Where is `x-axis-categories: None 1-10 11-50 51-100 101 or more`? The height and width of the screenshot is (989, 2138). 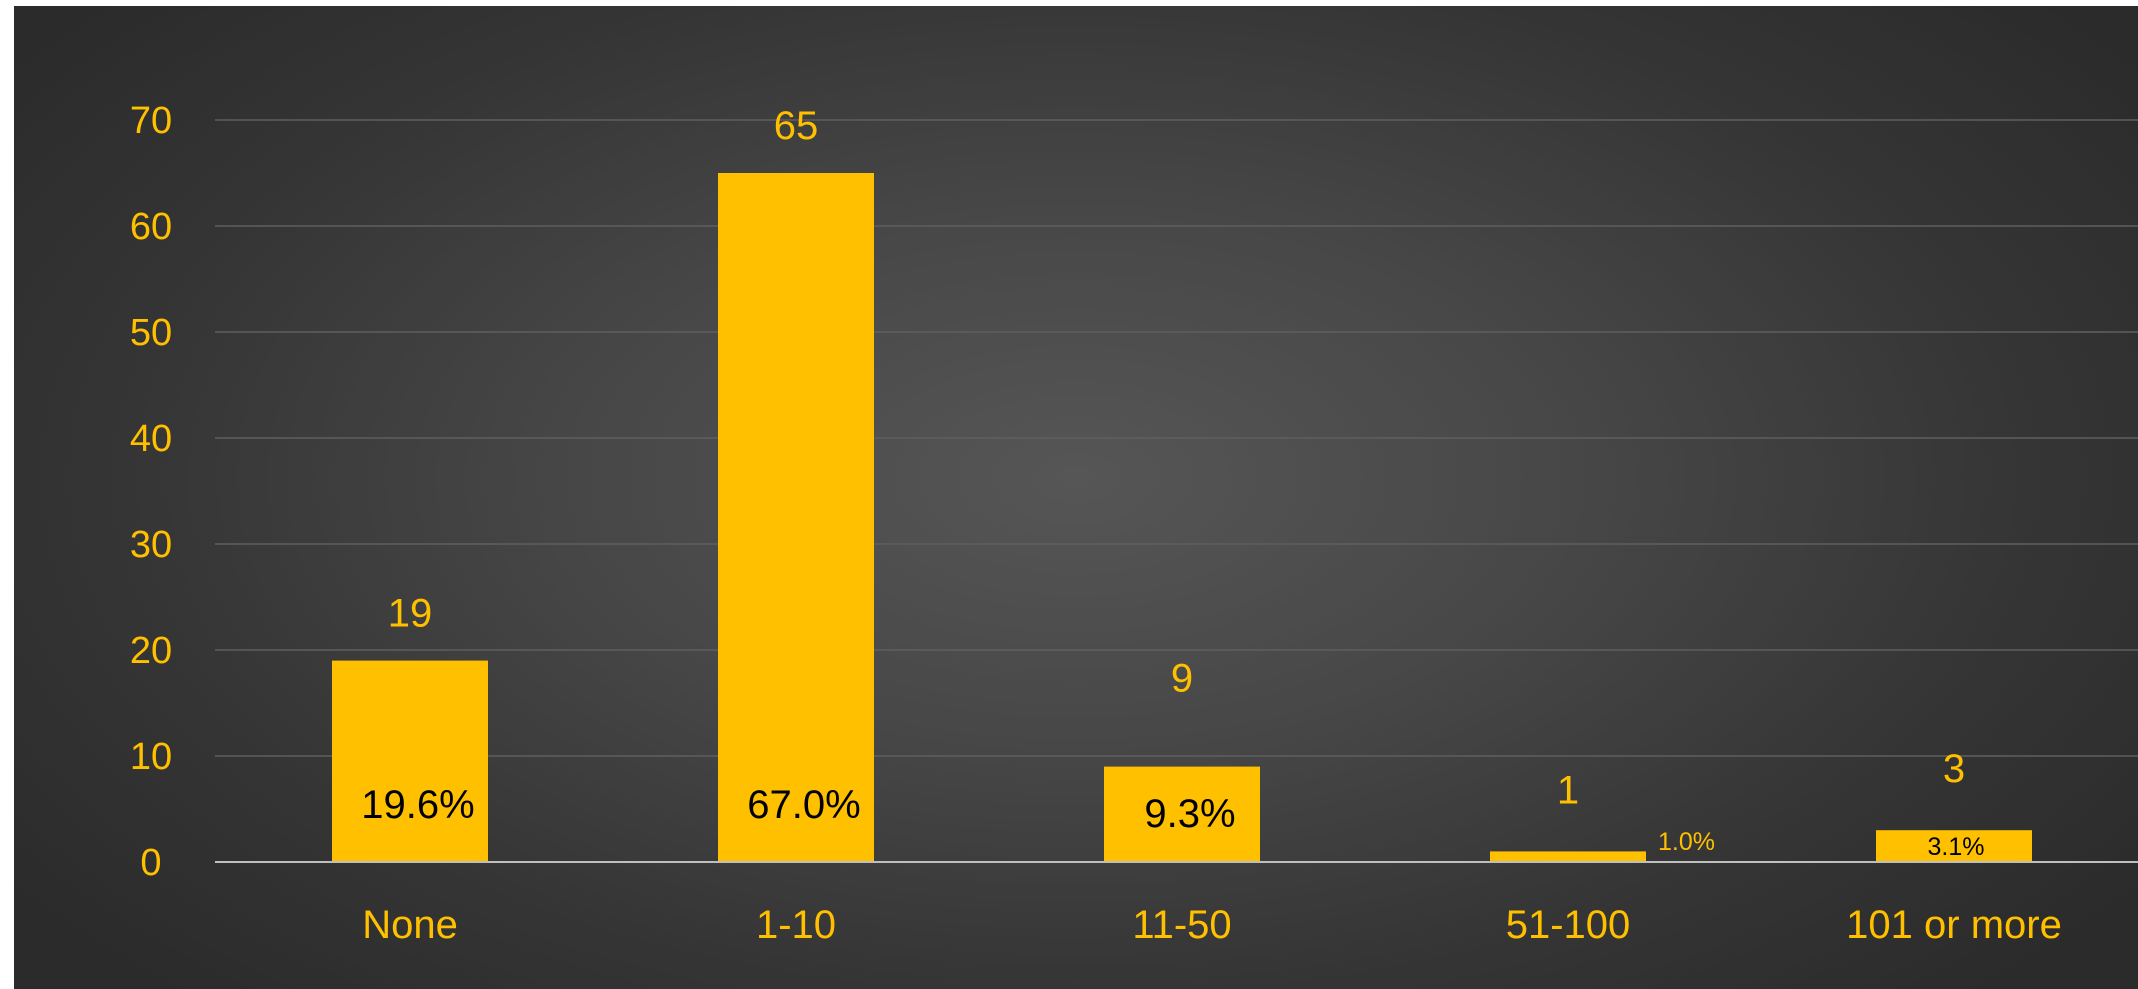 x-axis-categories: None 1-10 11-50 51-100 101 or more is located at coordinates (1212, 925).